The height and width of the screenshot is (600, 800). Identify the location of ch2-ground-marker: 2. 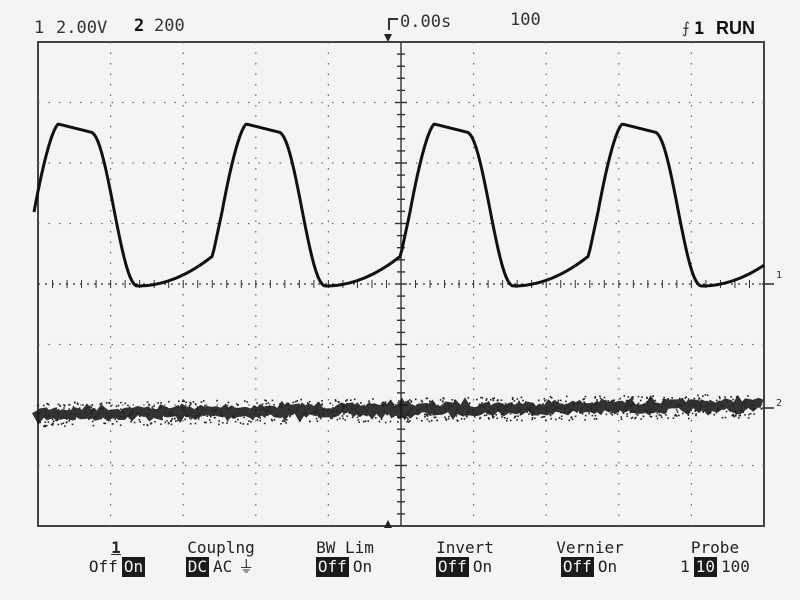
(779, 403).